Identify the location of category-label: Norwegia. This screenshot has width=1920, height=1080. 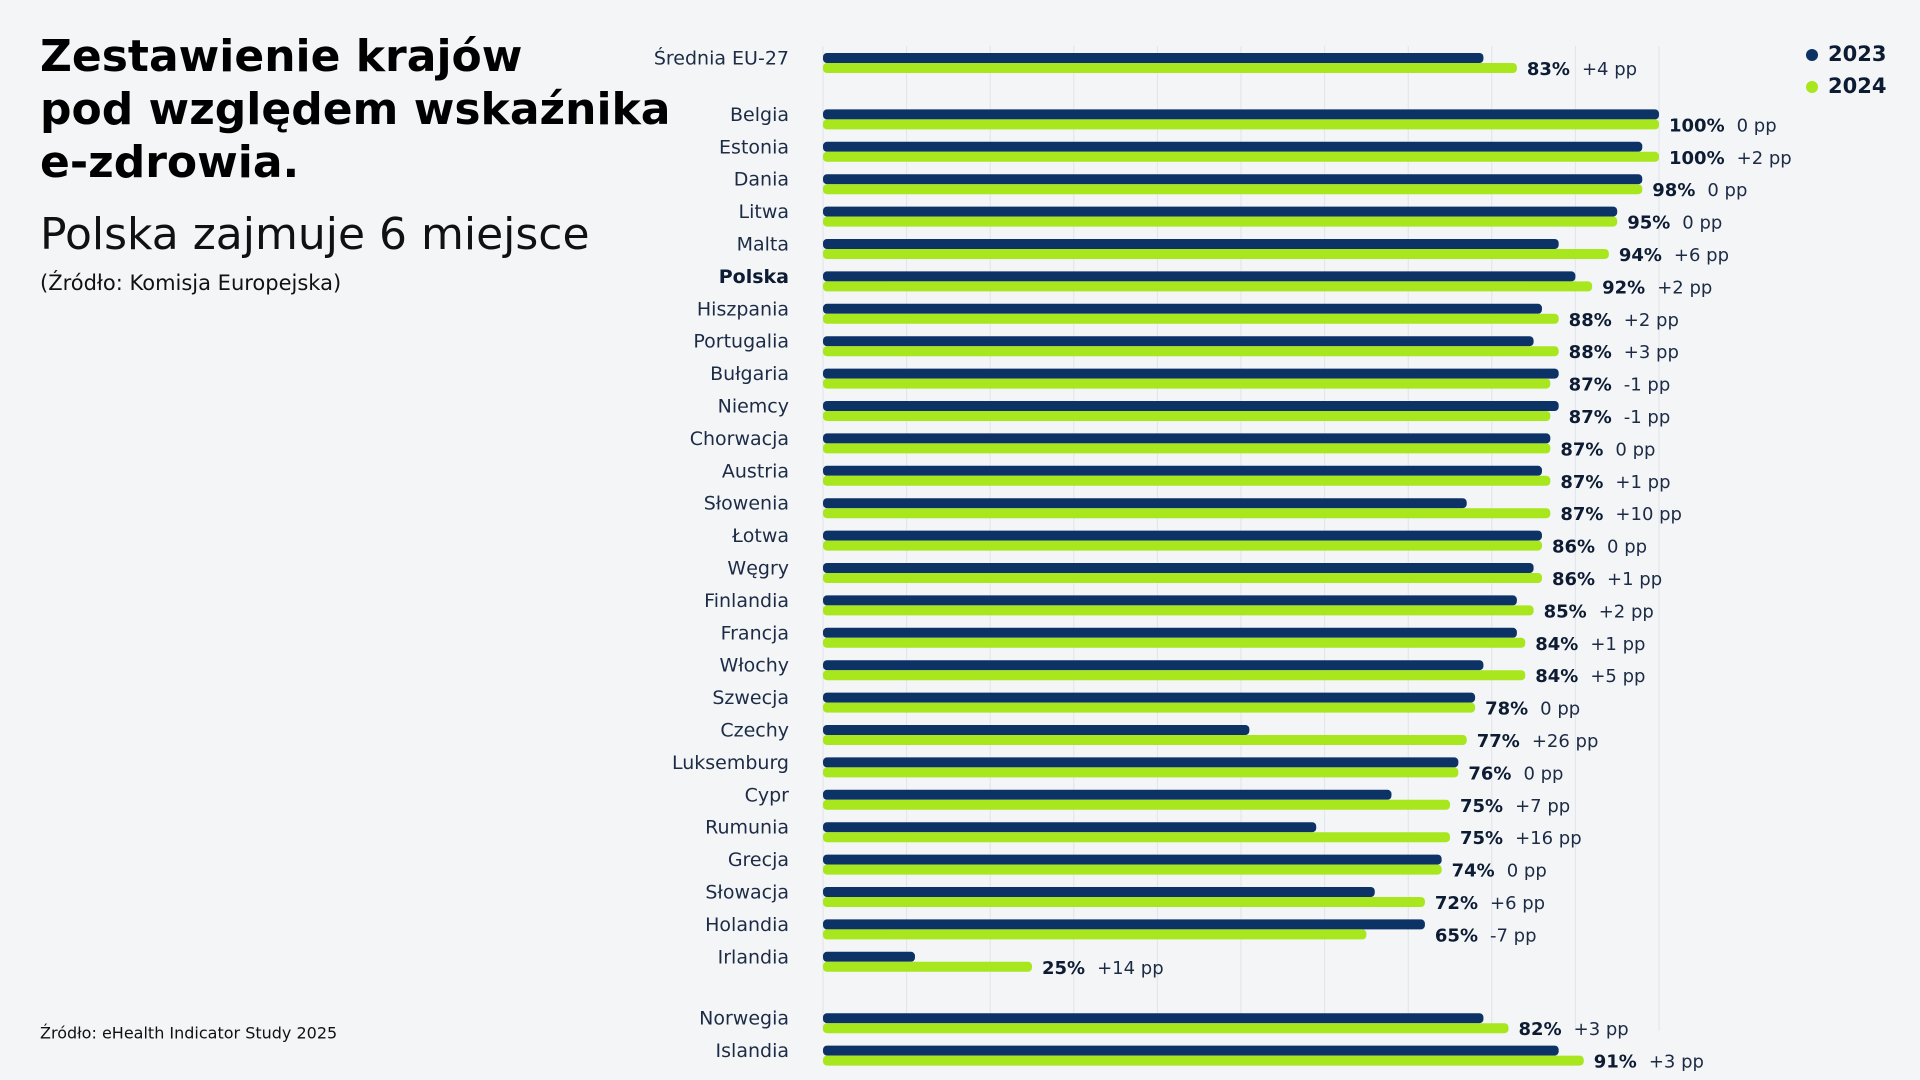
(744, 1019).